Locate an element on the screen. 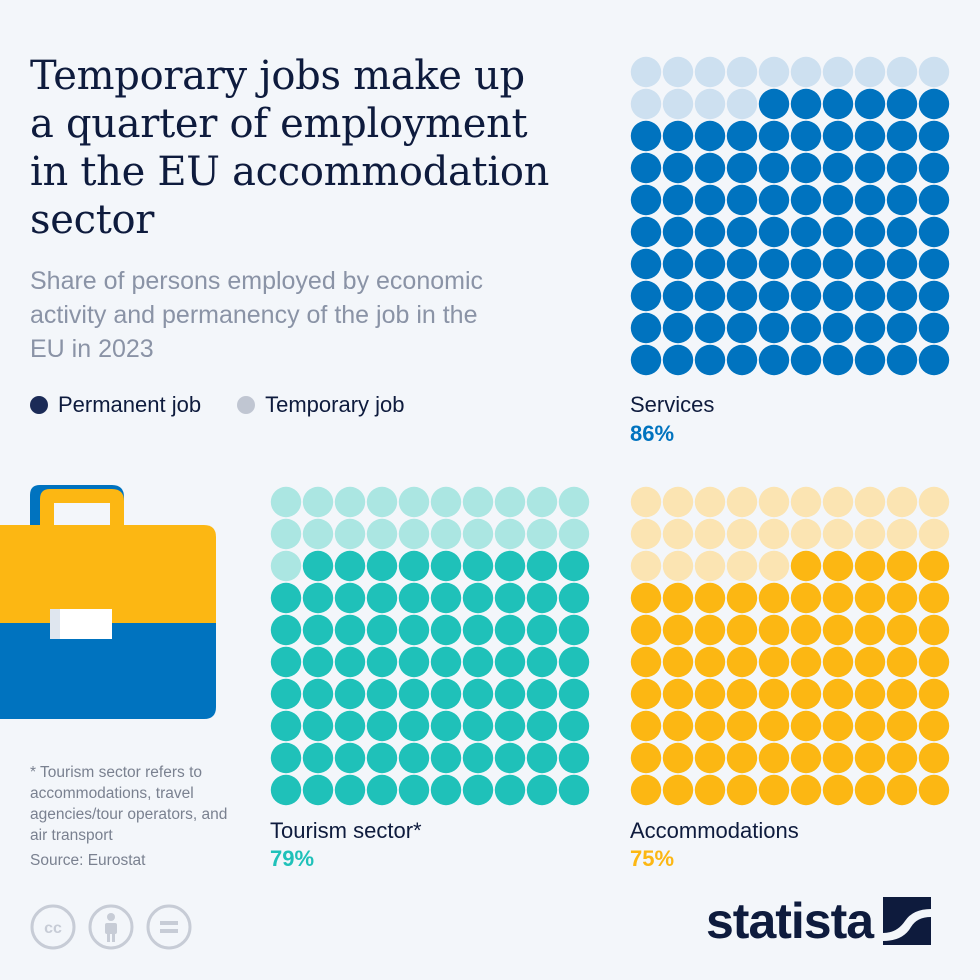 Image resolution: width=980 pixels, height=980 pixels. legend-label-permanent: Permanent job is located at coordinates (130, 404).